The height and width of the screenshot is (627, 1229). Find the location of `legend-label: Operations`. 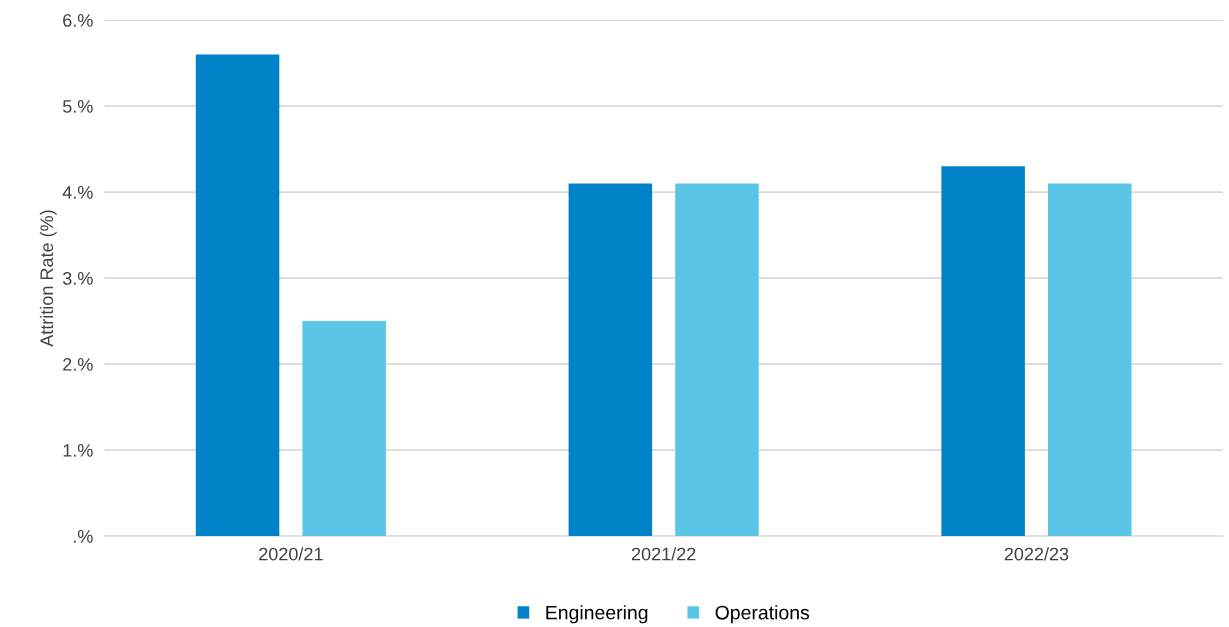

legend-label: Operations is located at coordinates (762, 614).